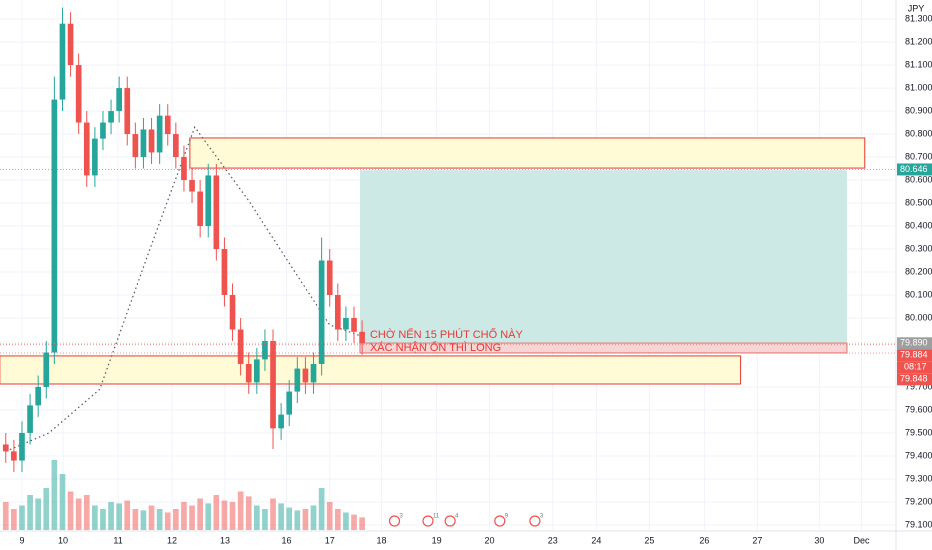 This screenshot has width=932, height=550. What do you see at coordinates (21, 540) in the screenshot?
I see `x-tick-label: 9` at bounding box center [21, 540].